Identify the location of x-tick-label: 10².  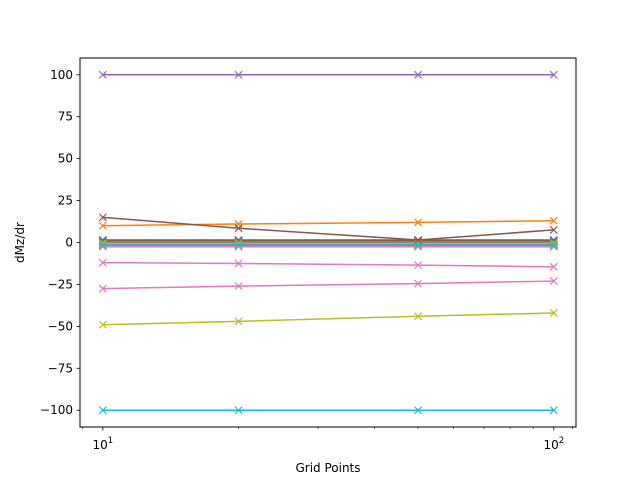
(553, 444).